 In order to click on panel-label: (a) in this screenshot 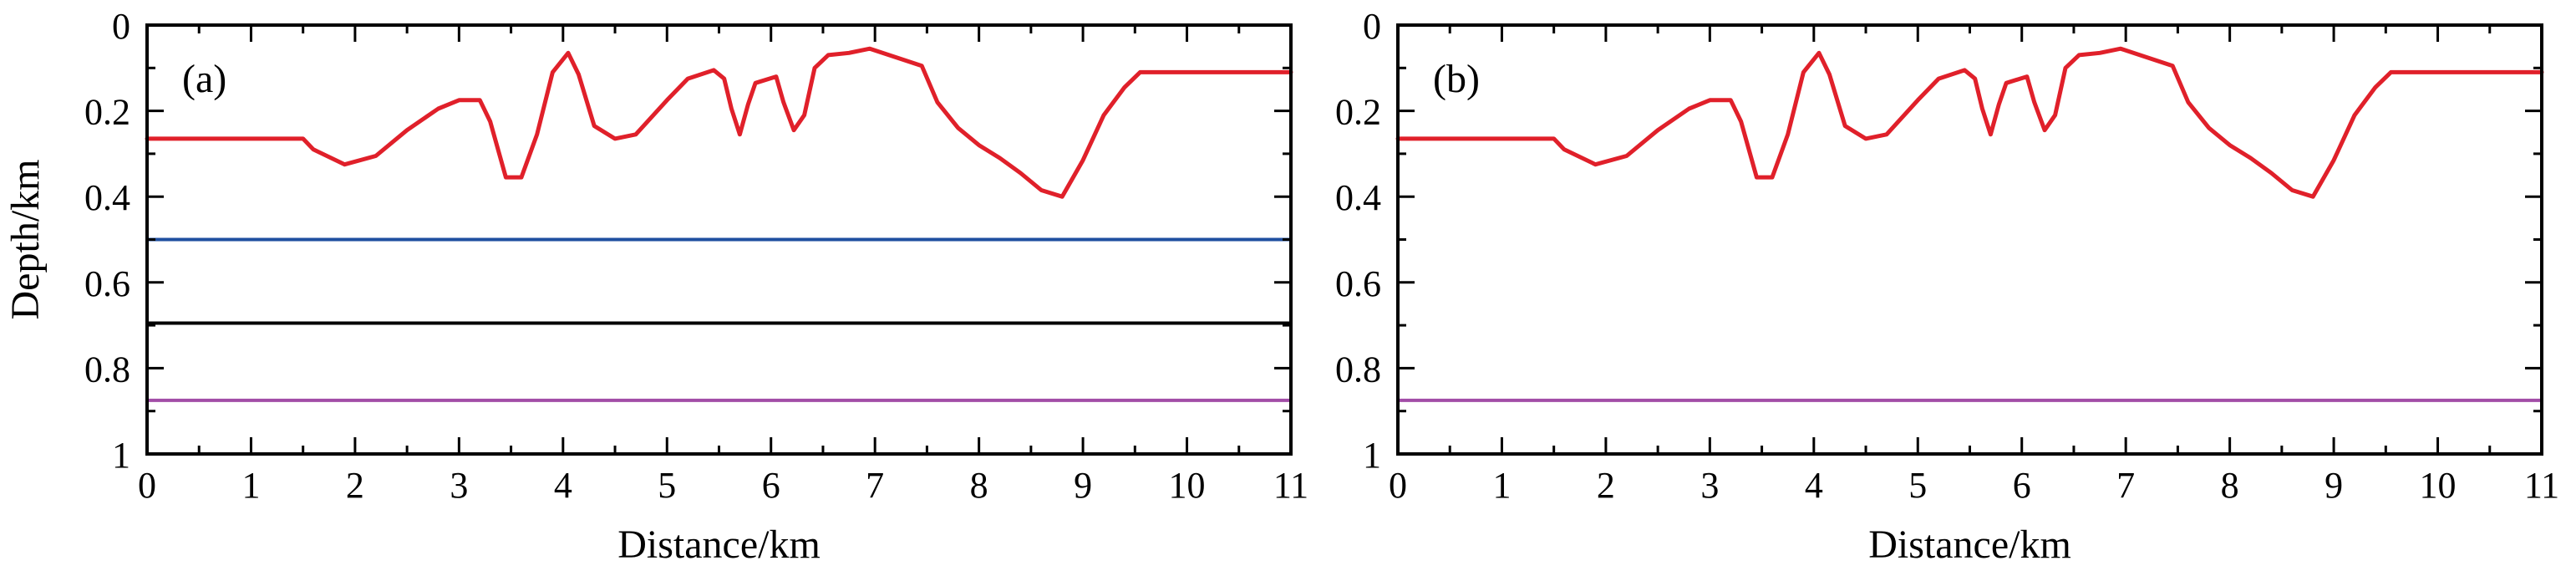, I will do `click(204, 79)`.